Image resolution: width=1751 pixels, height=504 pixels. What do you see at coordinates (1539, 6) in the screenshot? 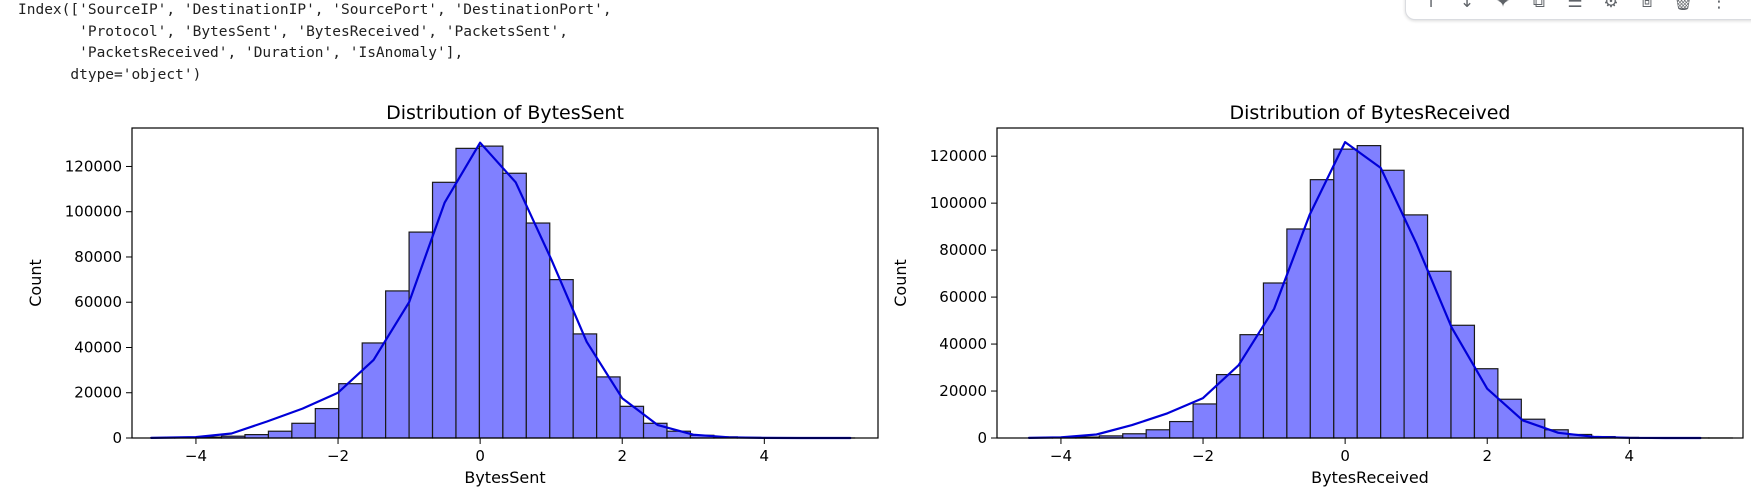
I see `link-icon: ⧉` at bounding box center [1539, 6].